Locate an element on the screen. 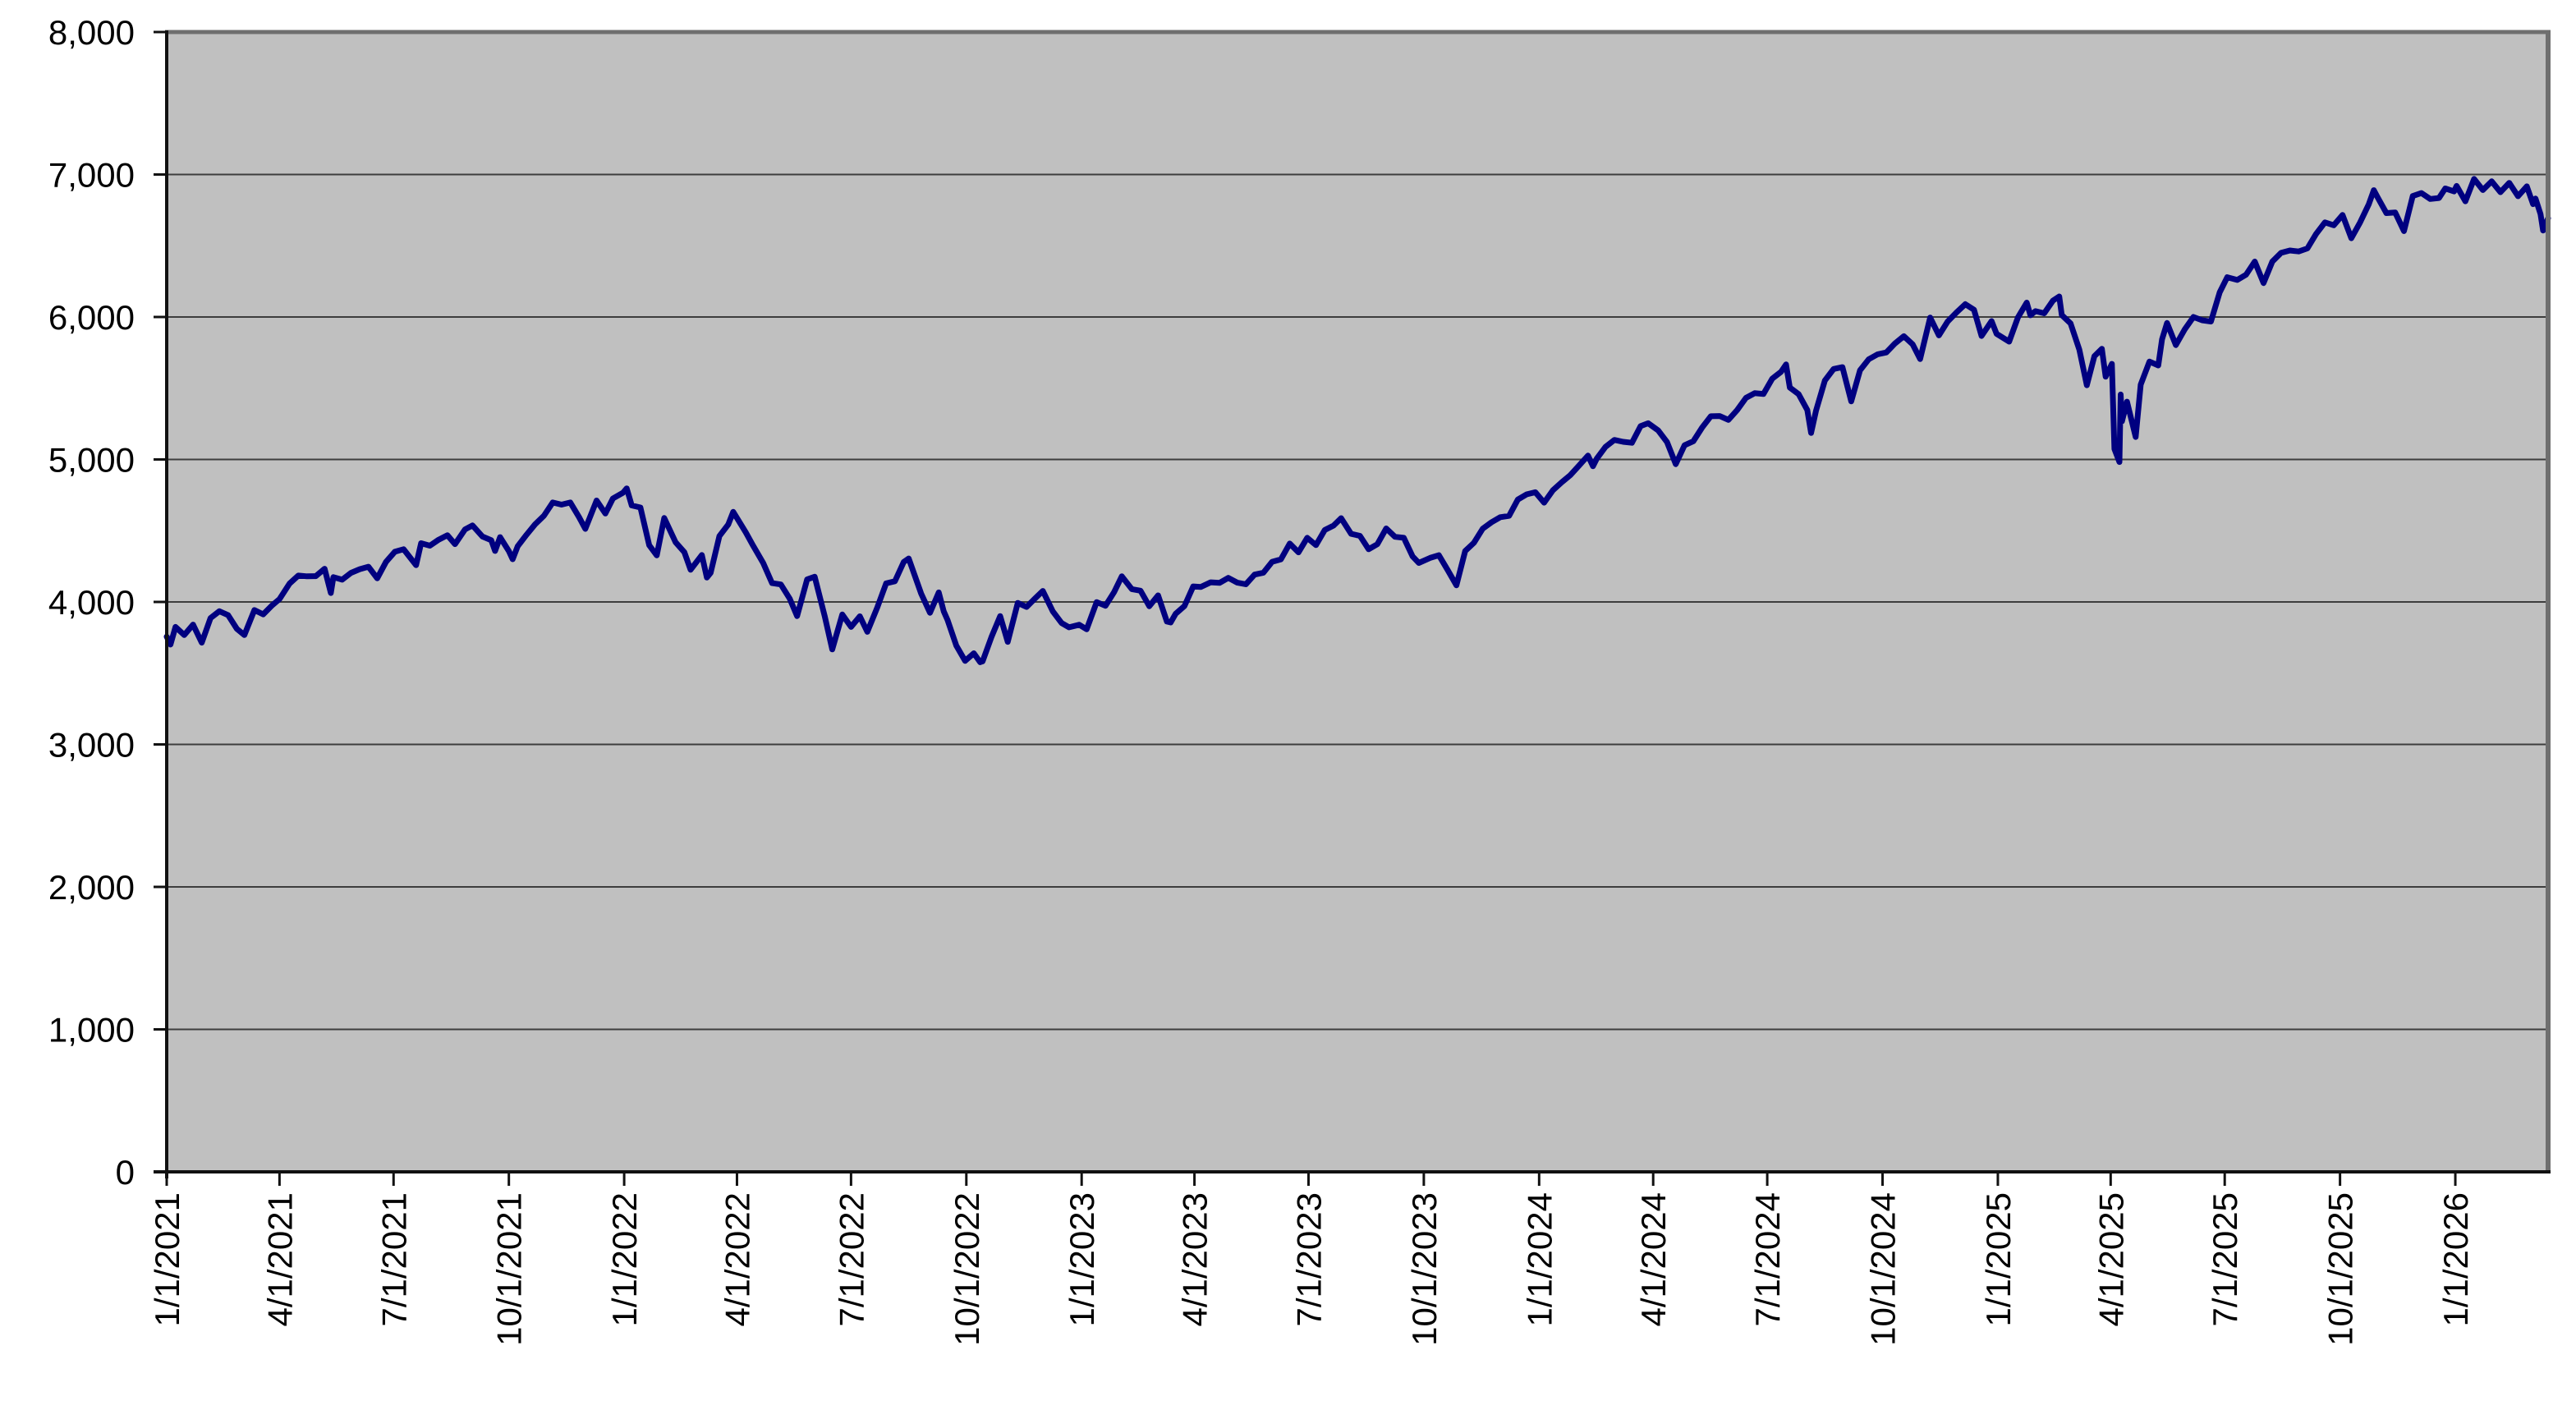 This screenshot has height=1410, width=2576. y-tick-label-8,000: 8,000 is located at coordinates (91, 32).